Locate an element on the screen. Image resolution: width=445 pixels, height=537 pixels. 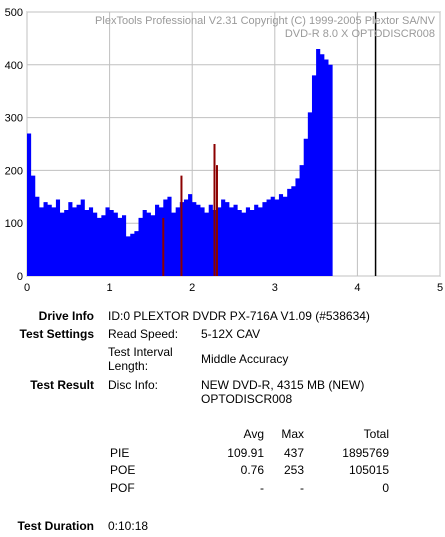
header-max: Max is located at coordinates (292, 434).